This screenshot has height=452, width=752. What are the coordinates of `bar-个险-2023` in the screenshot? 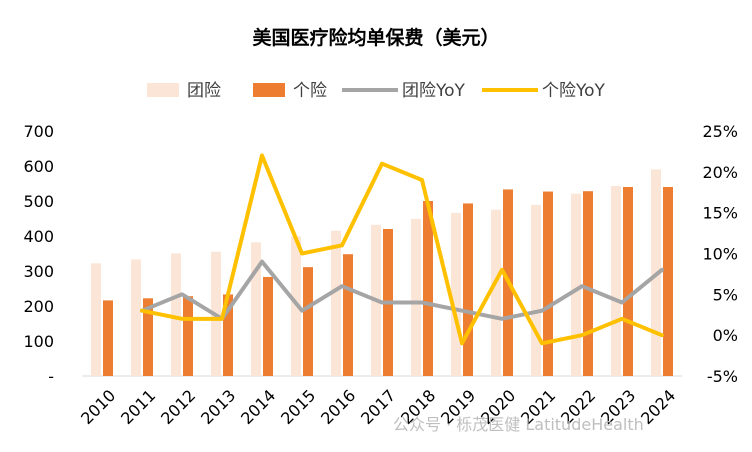 It's located at (628, 281).